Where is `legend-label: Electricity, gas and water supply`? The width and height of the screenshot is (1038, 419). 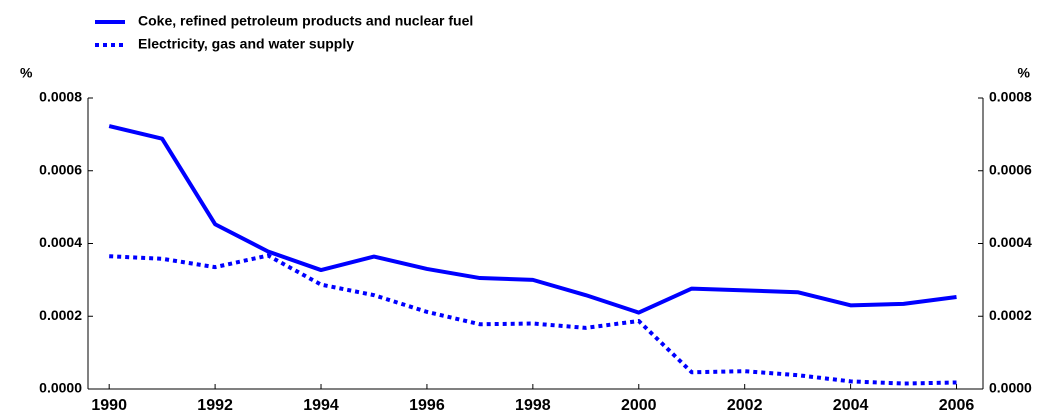 legend-label: Electricity, gas and water supply is located at coordinates (246, 44).